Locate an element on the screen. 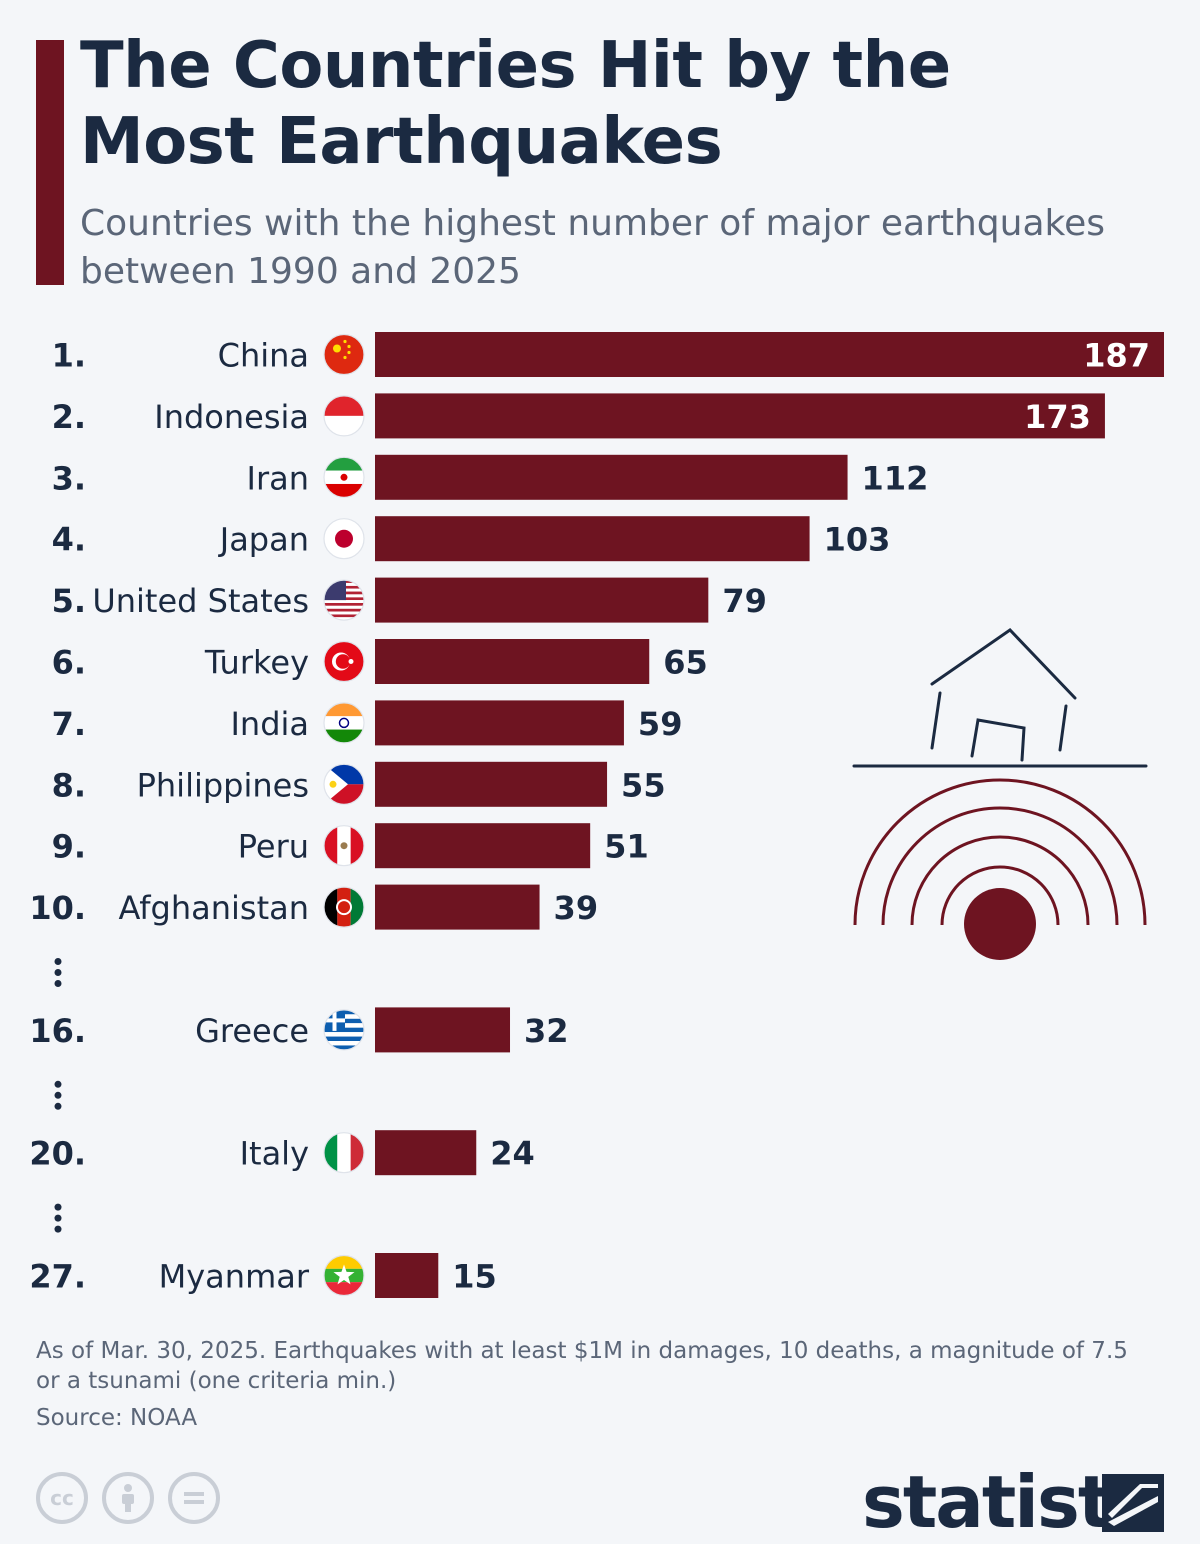 This screenshot has width=1200, height=1544. rank-label: 3. is located at coordinates (69, 478).